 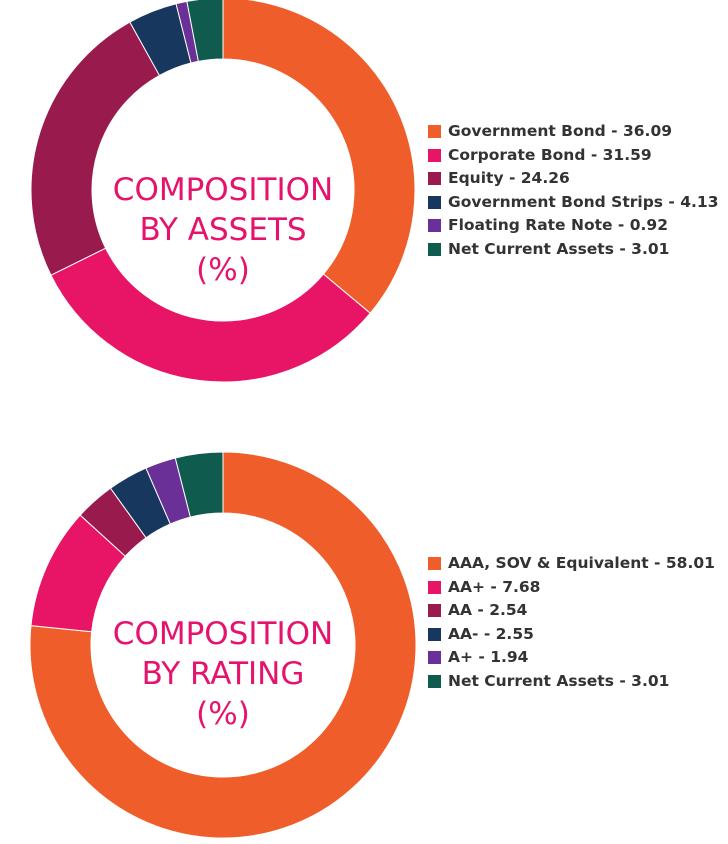 What do you see at coordinates (223, 634) in the screenshot?
I see `rating-title-line-1: COMPOSITION` at bounding box center [223, 634].